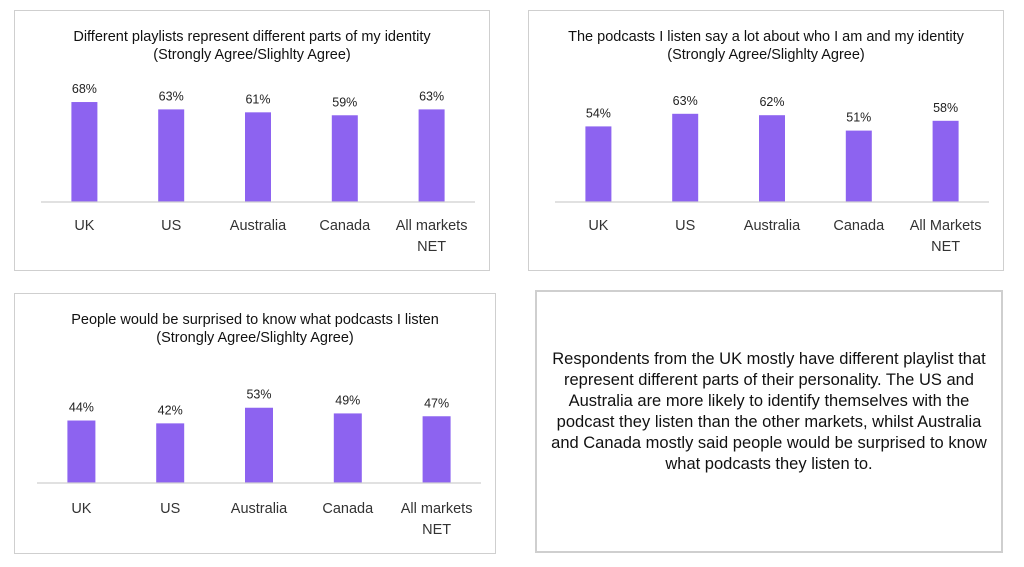 This screenshot has height=567, width=1024. I want to click on data-label: 61%, so click(257, 99).